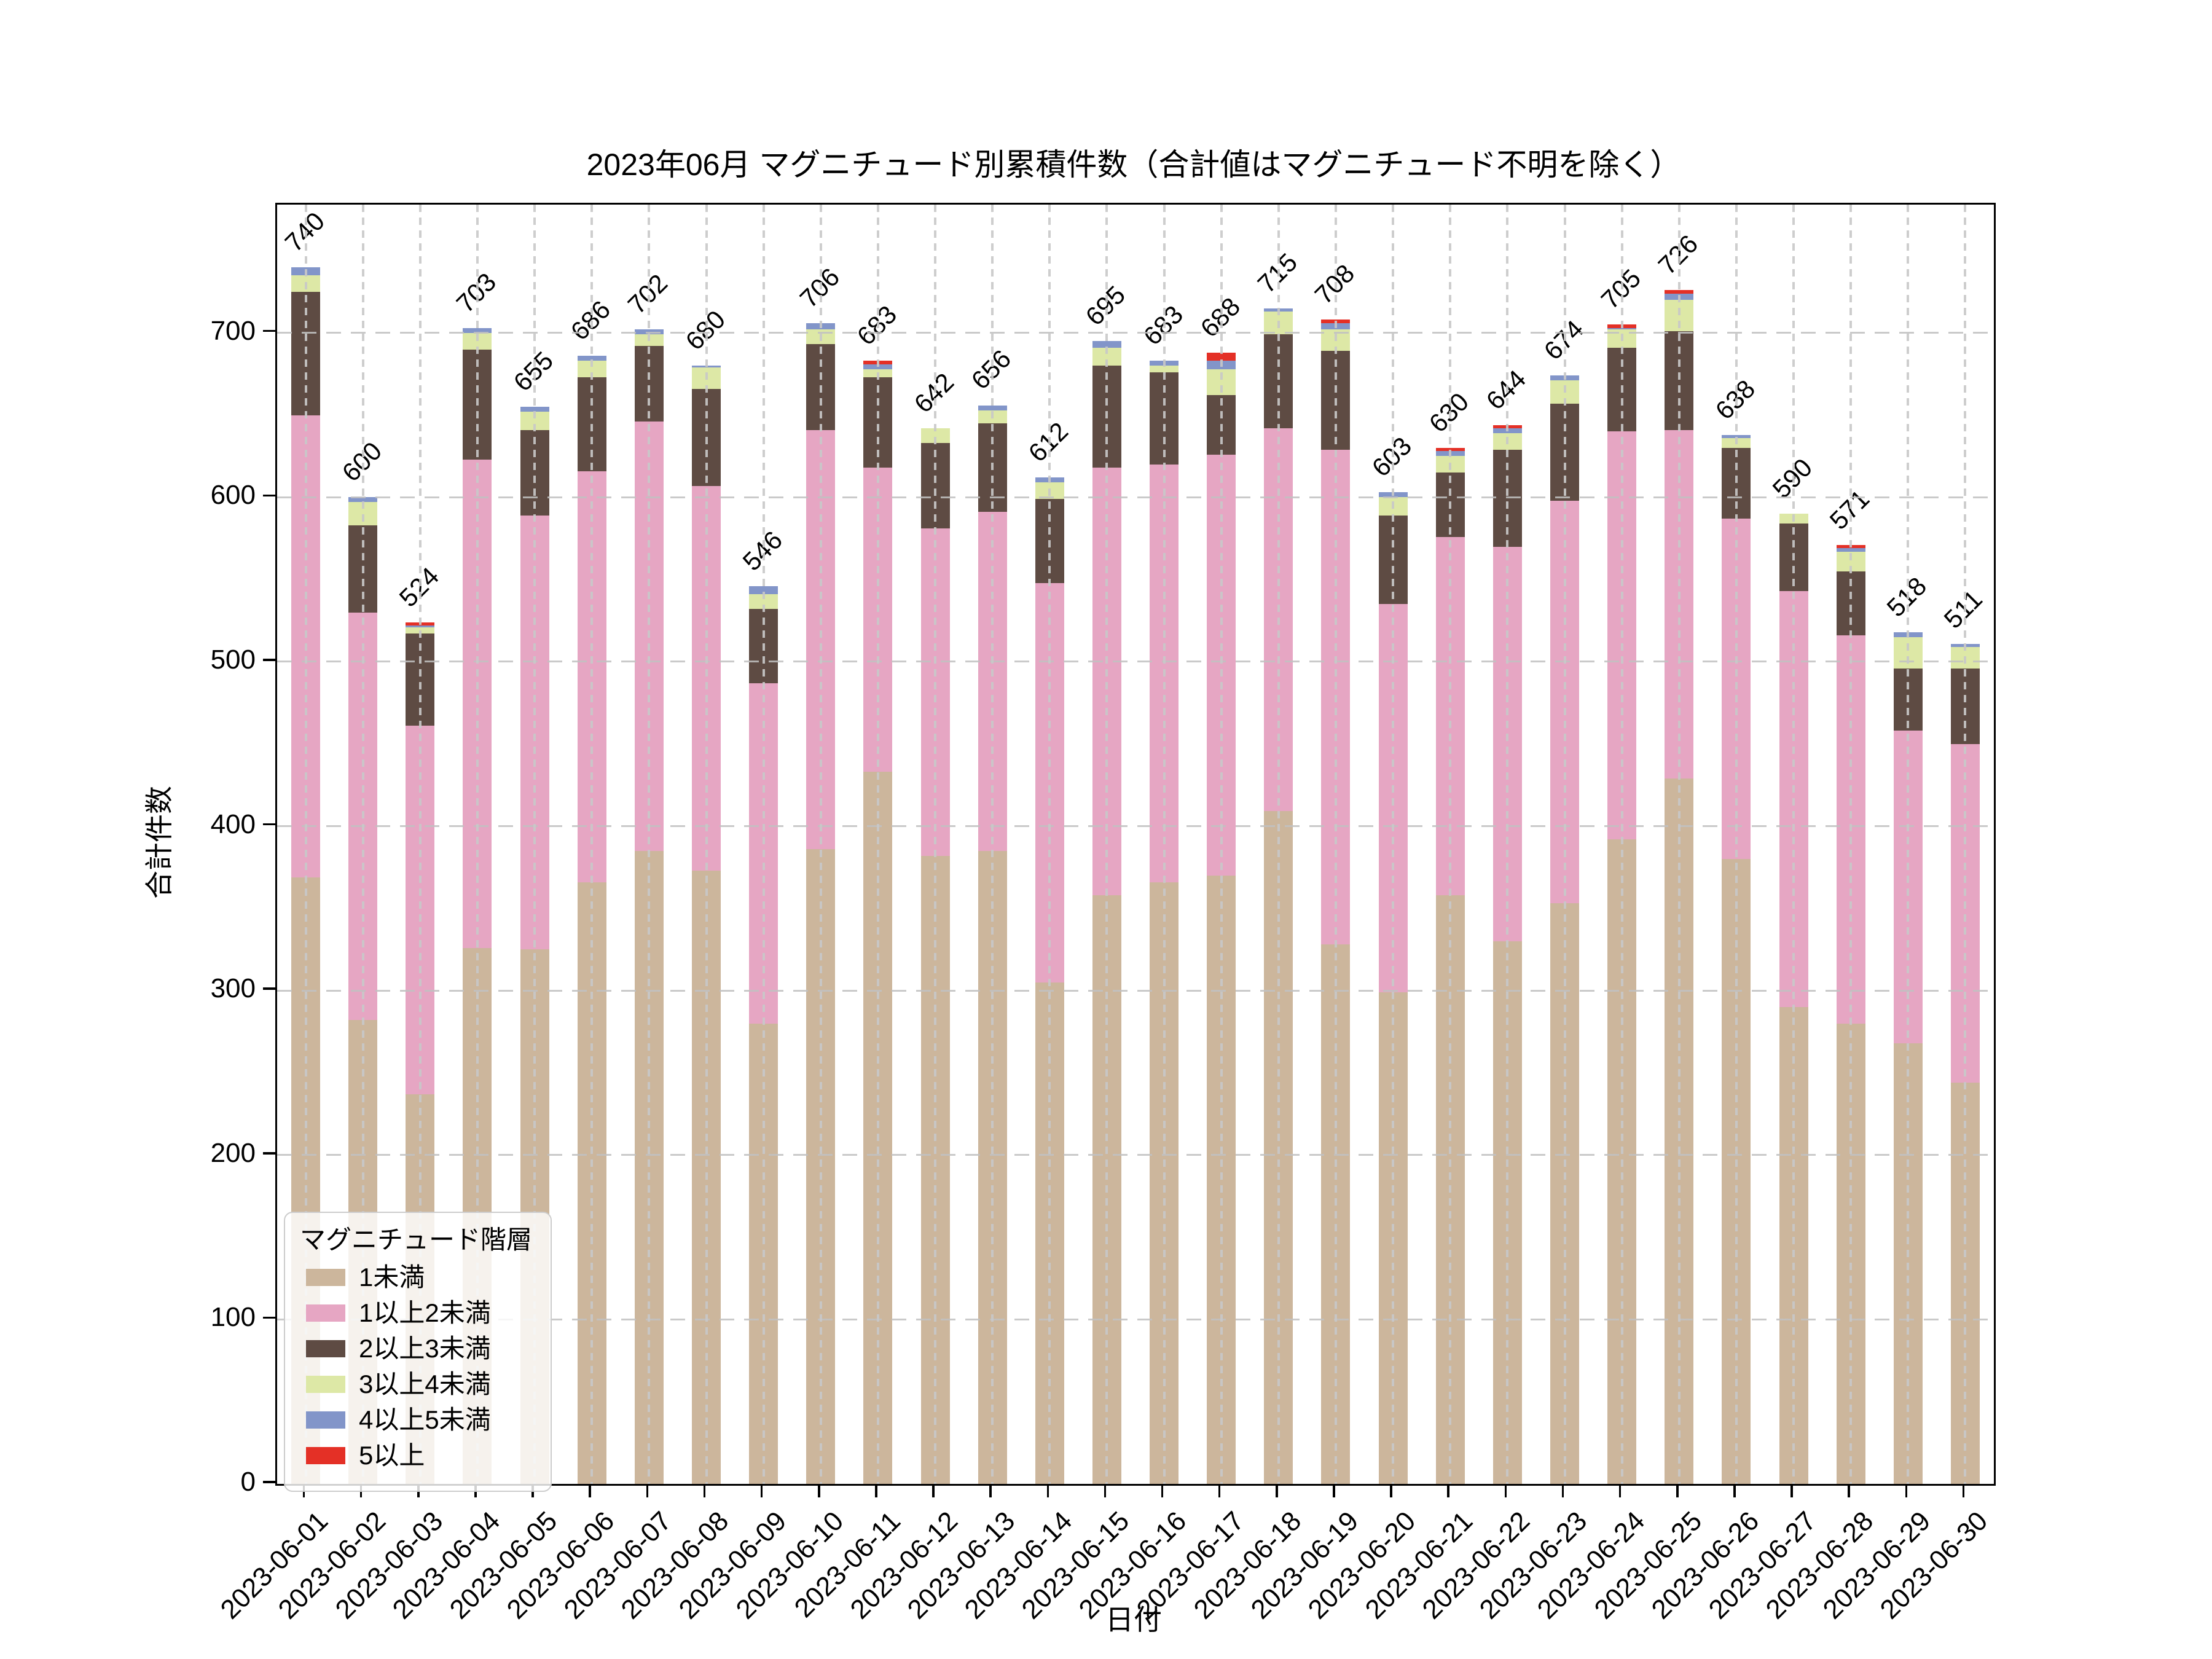 Image resolution: width=2212 pixels, height=1659 pixels. Describe the element at coordinates (233, 1152) in the screenshot. I see `y-tick-label: 200` at that location.